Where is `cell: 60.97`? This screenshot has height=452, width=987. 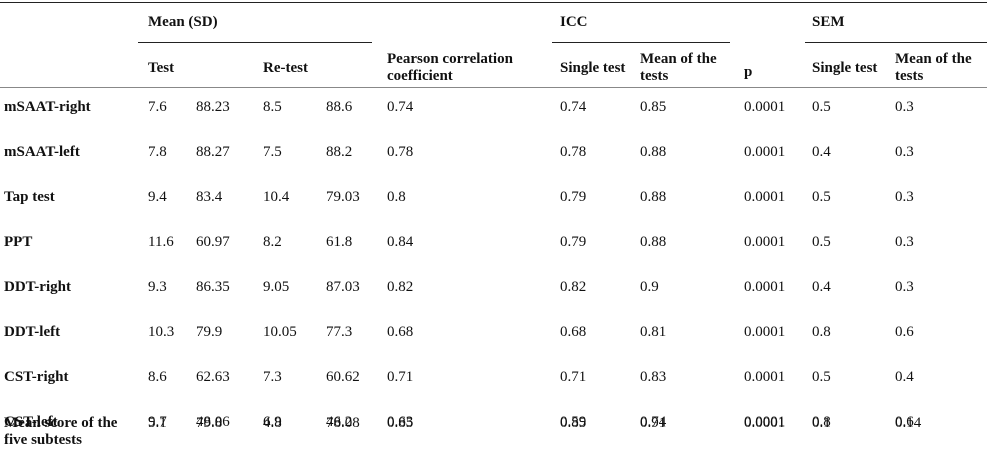
cell: 60.97 is located at coordinates (213, 241).